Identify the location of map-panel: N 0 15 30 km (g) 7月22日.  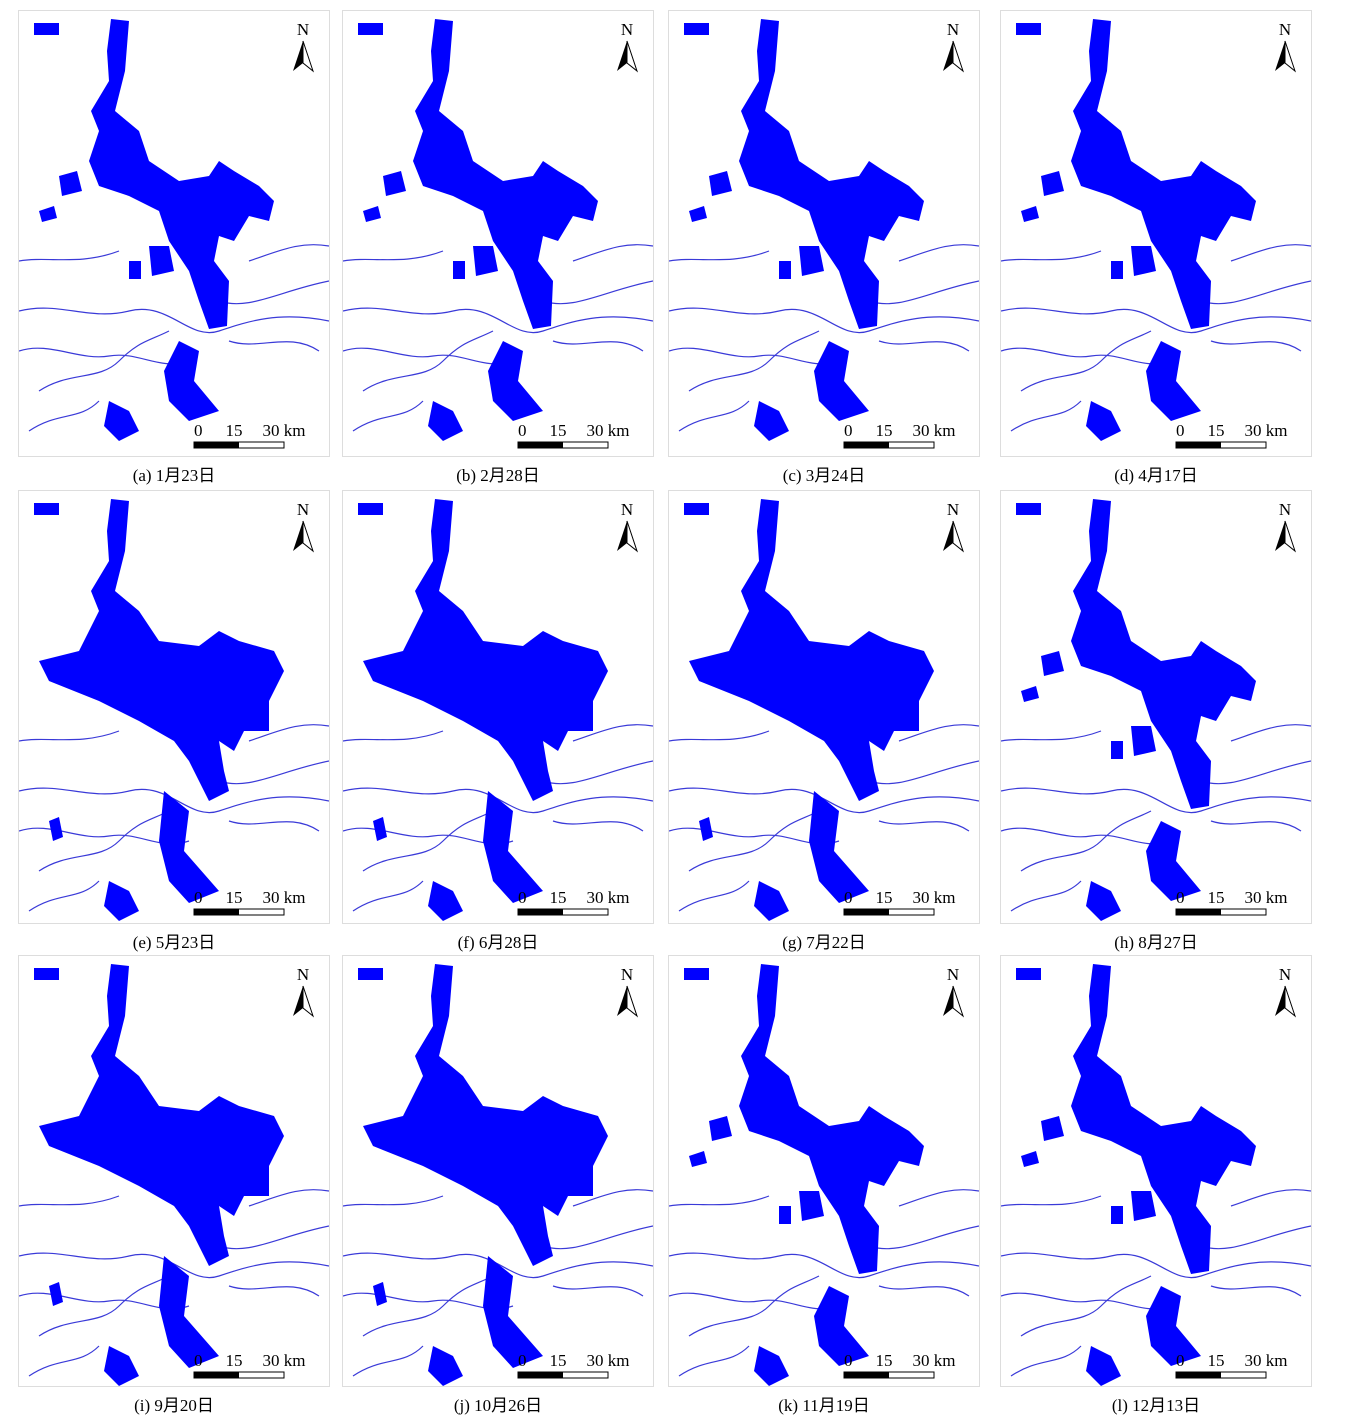
(824, 721).